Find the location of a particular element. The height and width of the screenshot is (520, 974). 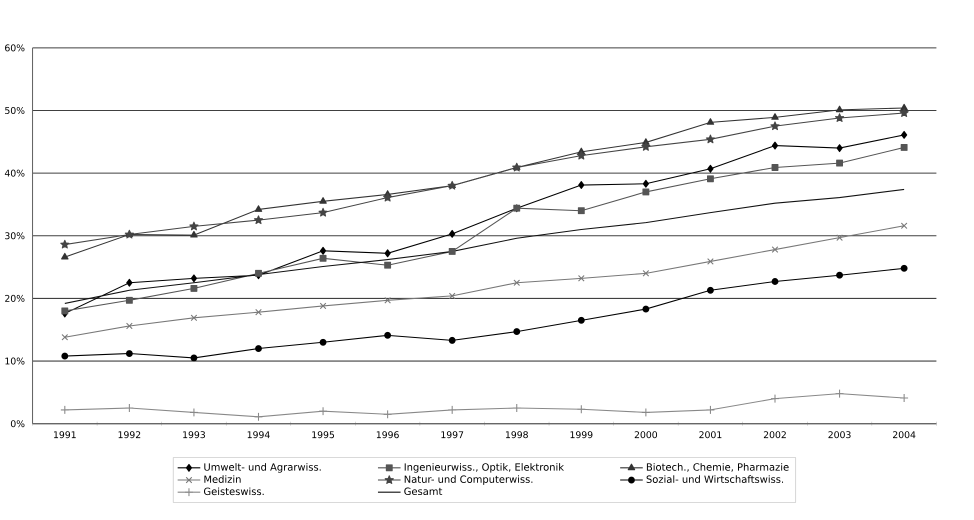

x-tick-label: 1999 is located at coordinates (581, 434).